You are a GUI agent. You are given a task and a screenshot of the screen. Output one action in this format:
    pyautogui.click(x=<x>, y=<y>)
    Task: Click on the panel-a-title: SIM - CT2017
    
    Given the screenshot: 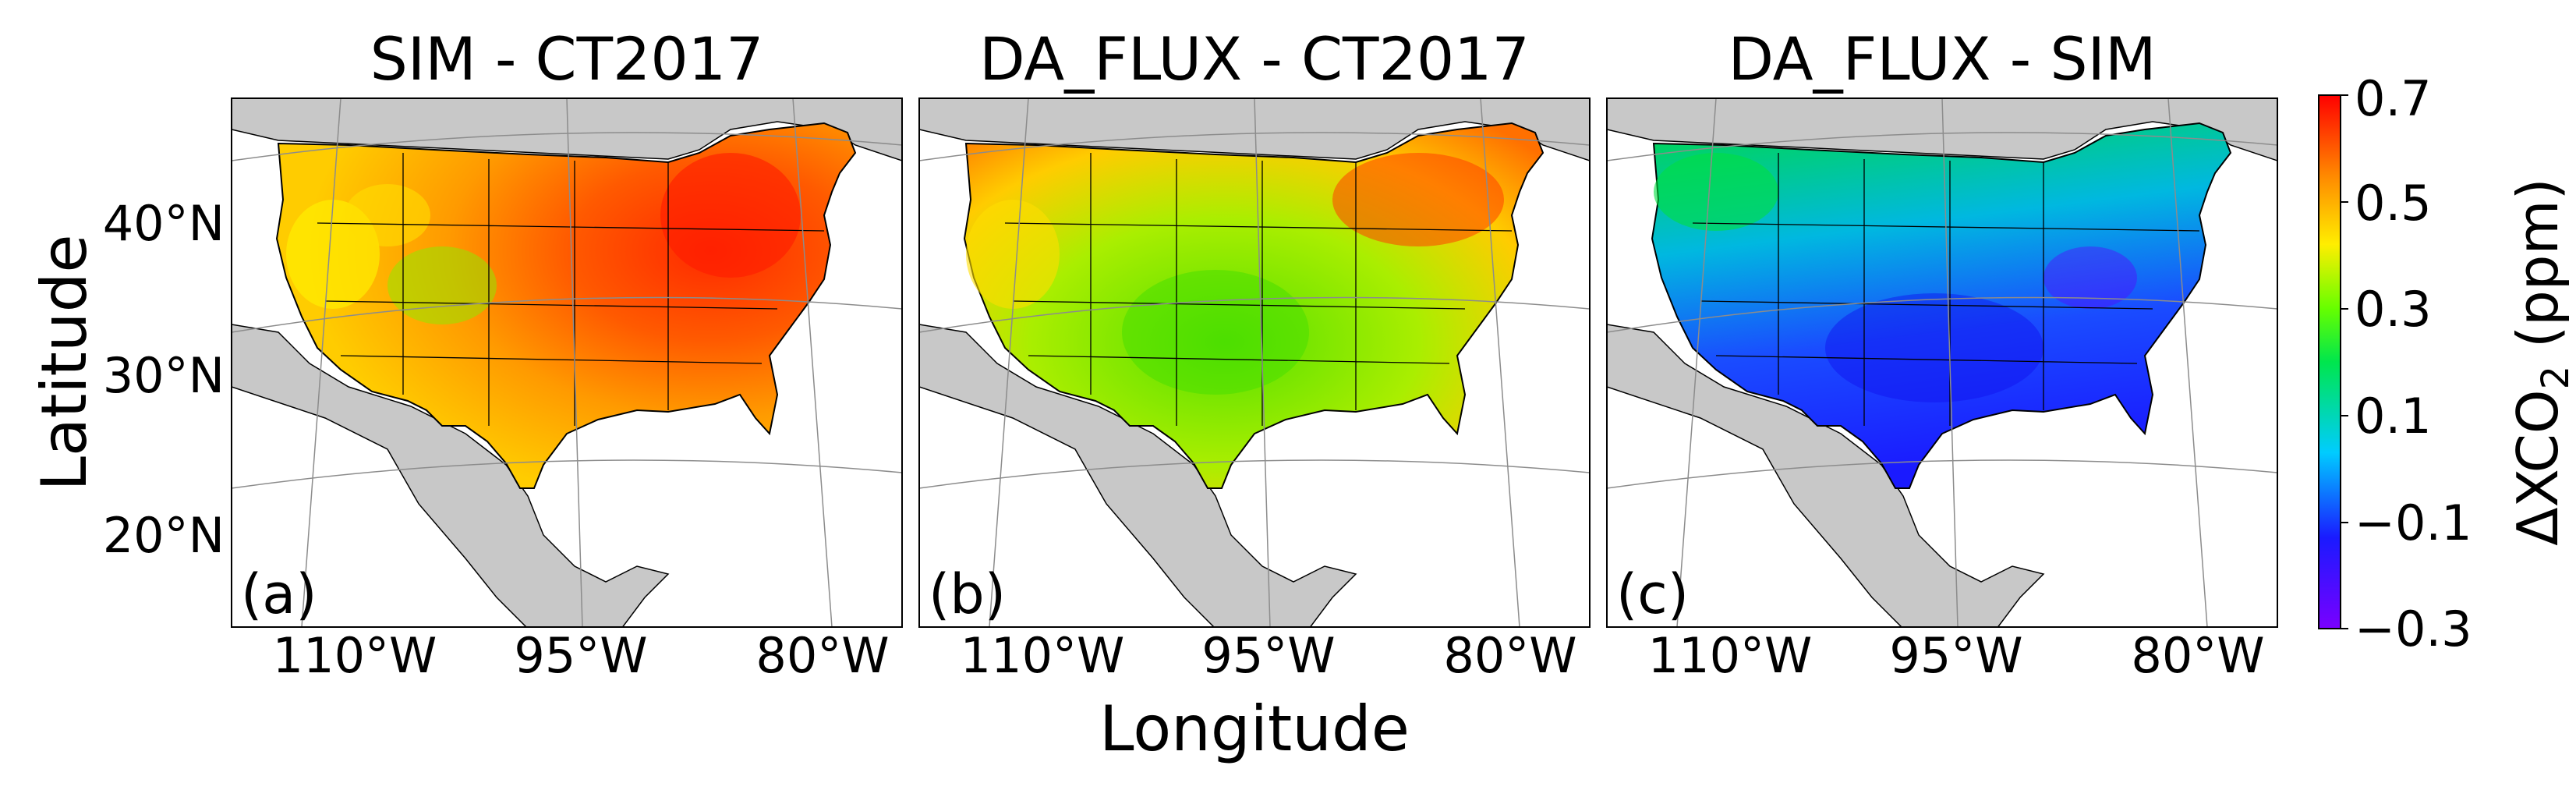 What is the action you would take?
    pyautogui.click(x=567, y=59)
    